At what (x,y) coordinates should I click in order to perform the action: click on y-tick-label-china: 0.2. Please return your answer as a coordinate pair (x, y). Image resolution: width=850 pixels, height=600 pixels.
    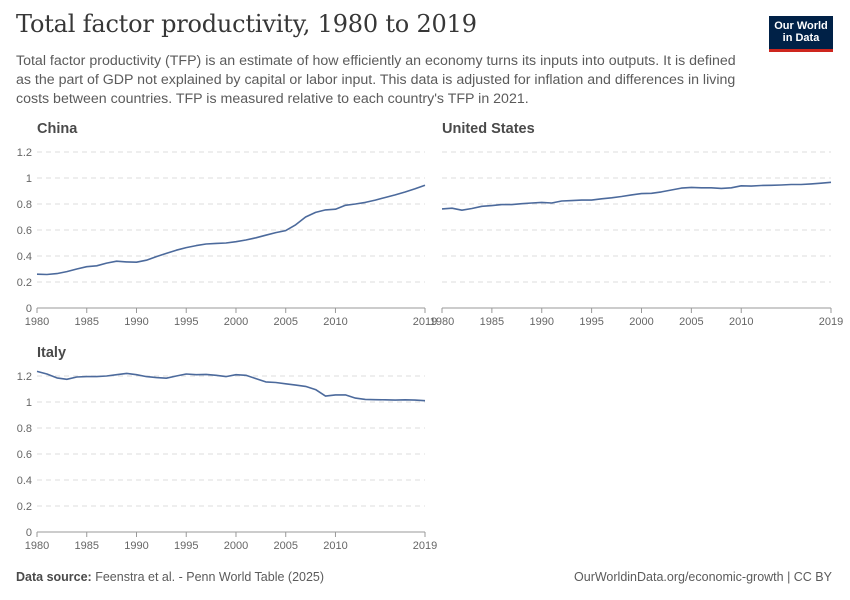
    Looking at the image, I should click on (24, 283).